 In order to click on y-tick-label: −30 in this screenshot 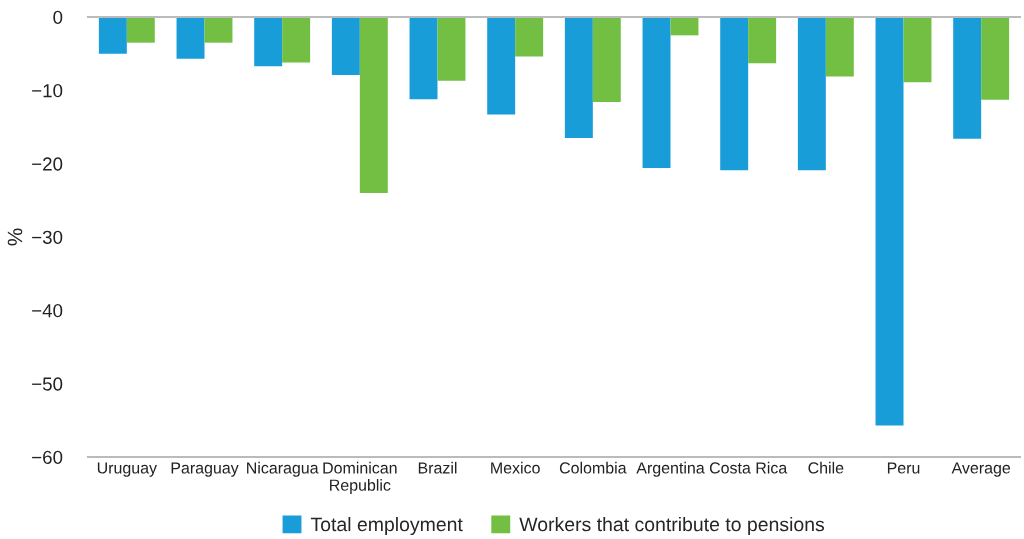, I will do `click(47, 237)`.